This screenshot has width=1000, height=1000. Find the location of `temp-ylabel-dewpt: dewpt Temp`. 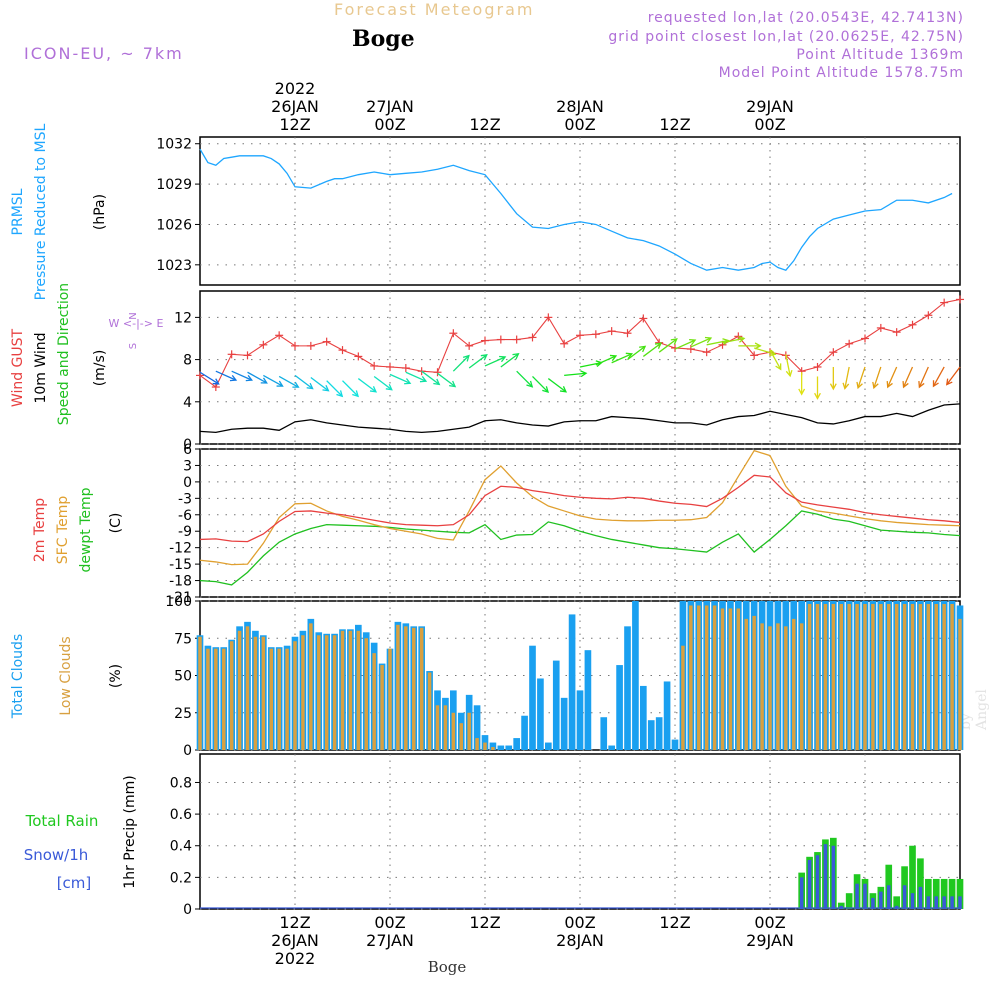

temp-ylabel-dewpt: dewpt Temp is located at coordinates (86, 529).